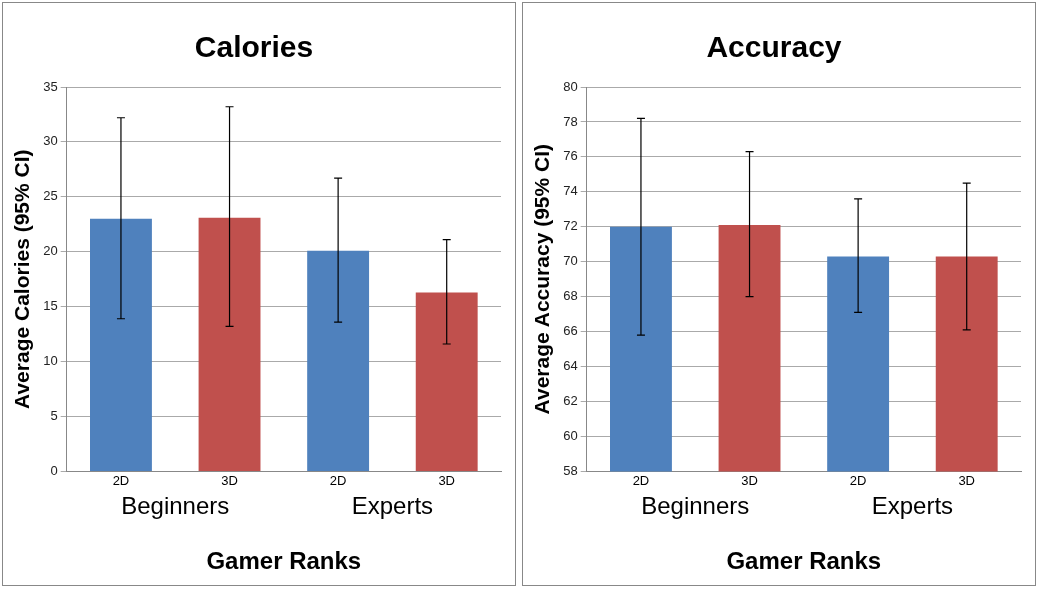  What do you see at coordinates (570, 86) in the screenshot?
I see `y-tick-label: 80` at bounding box center [570, 86].